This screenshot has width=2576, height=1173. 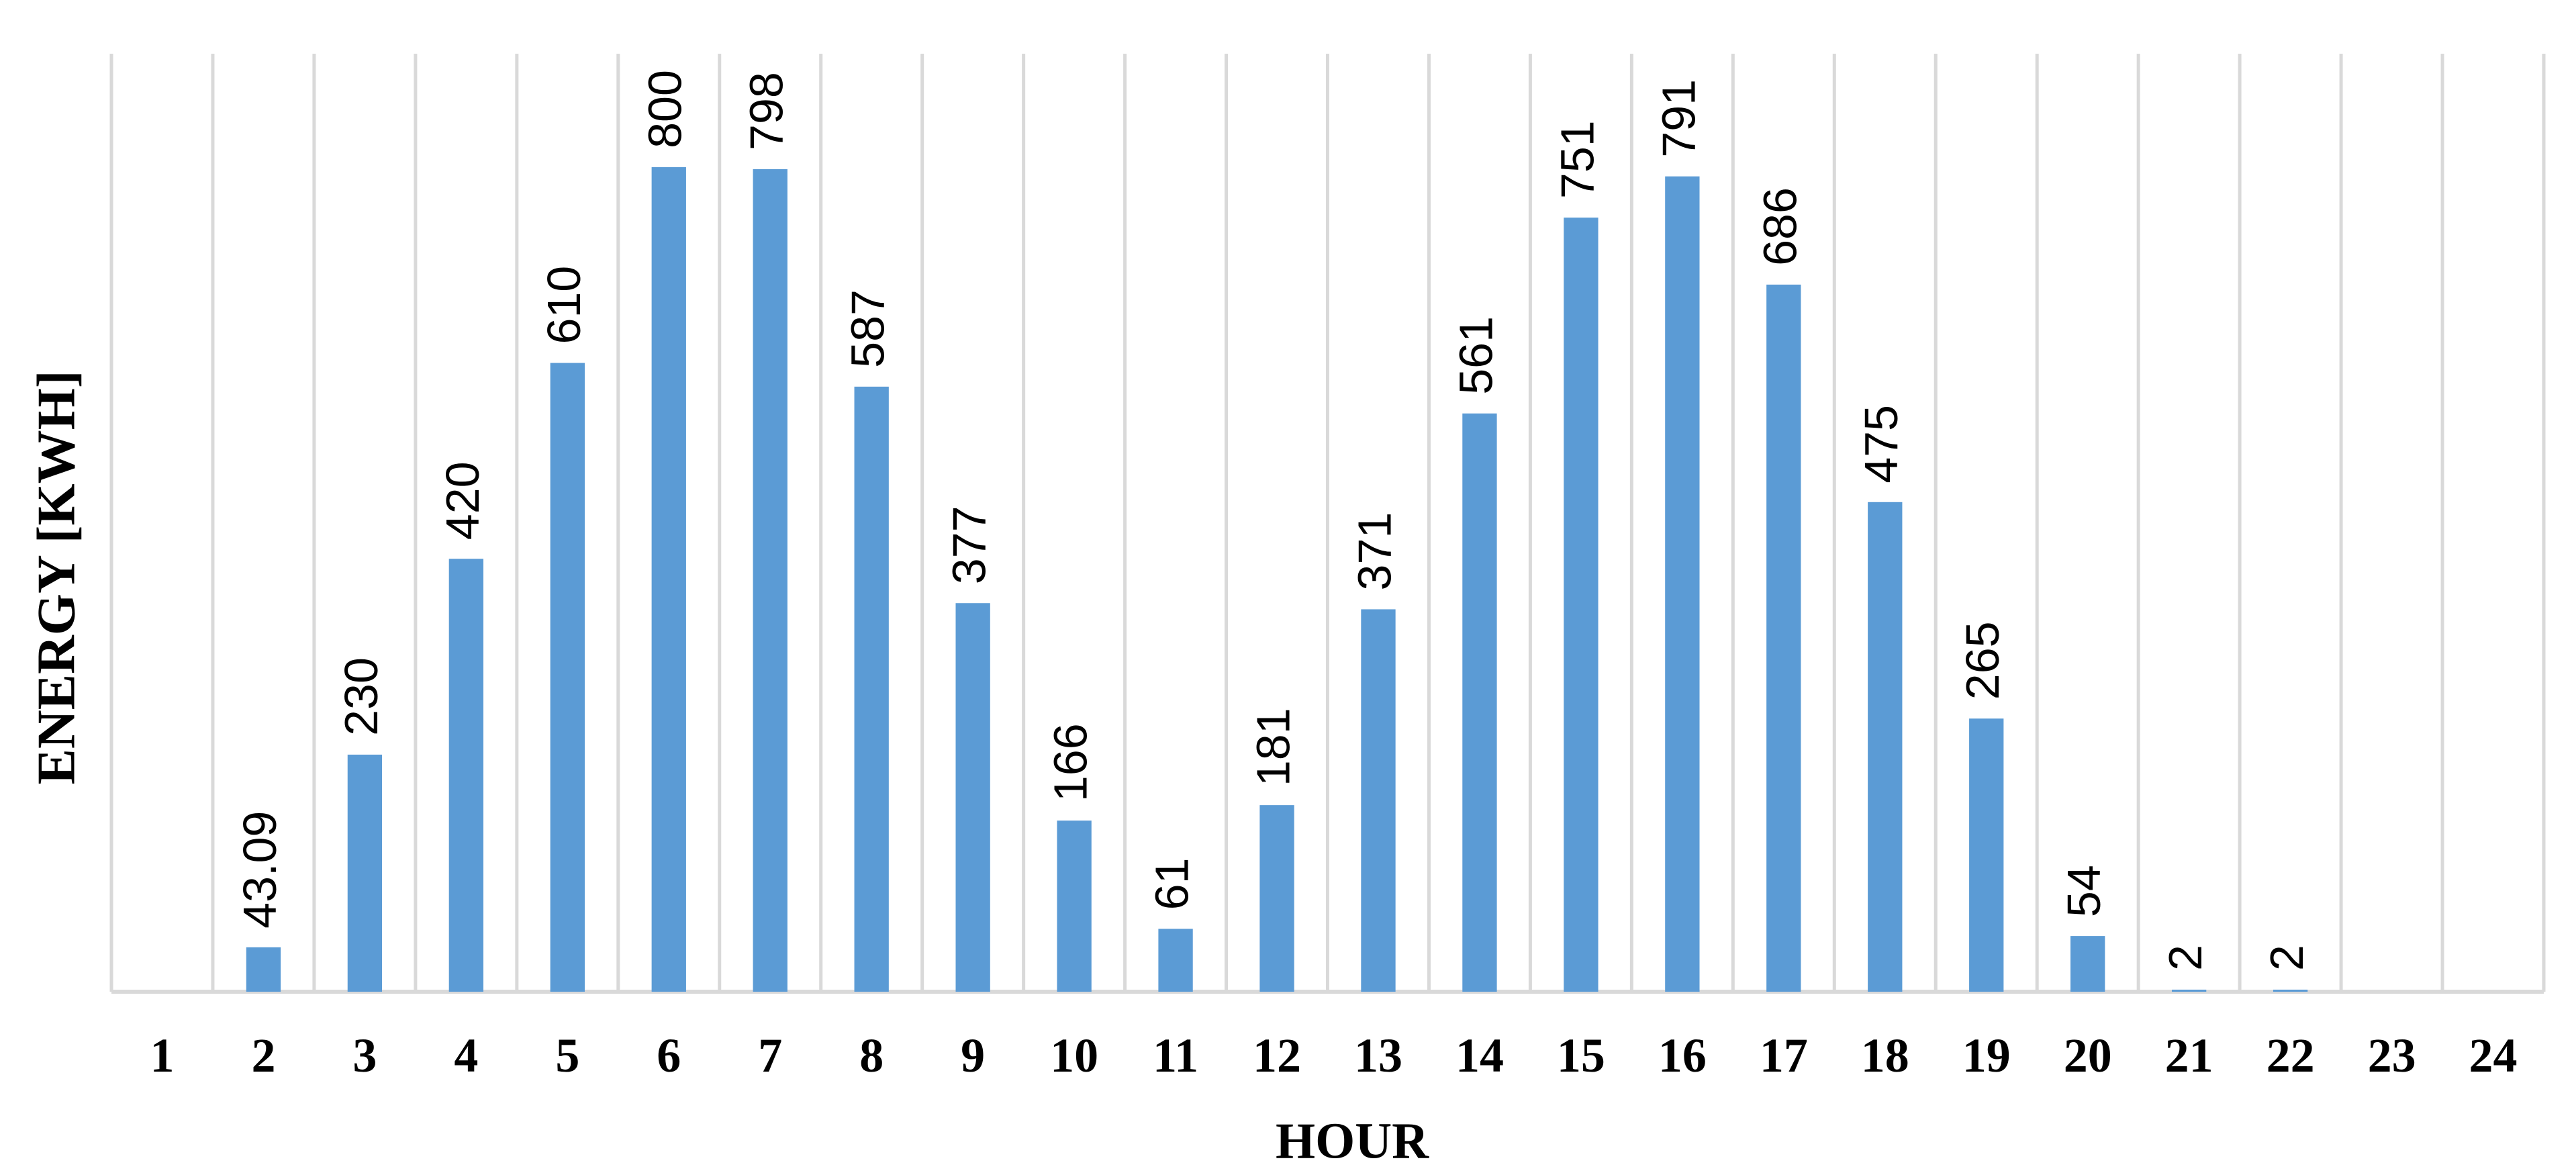 I want to click on x-tick-label-4: 4, so click(x=466, y=1055).